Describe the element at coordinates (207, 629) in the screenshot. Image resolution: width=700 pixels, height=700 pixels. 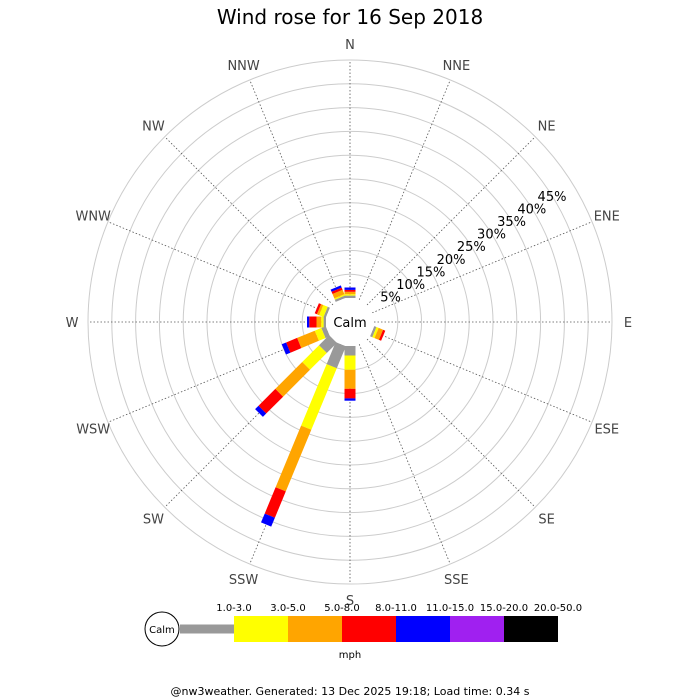
I see `legend-swatch-1.0-3.0` at that location.